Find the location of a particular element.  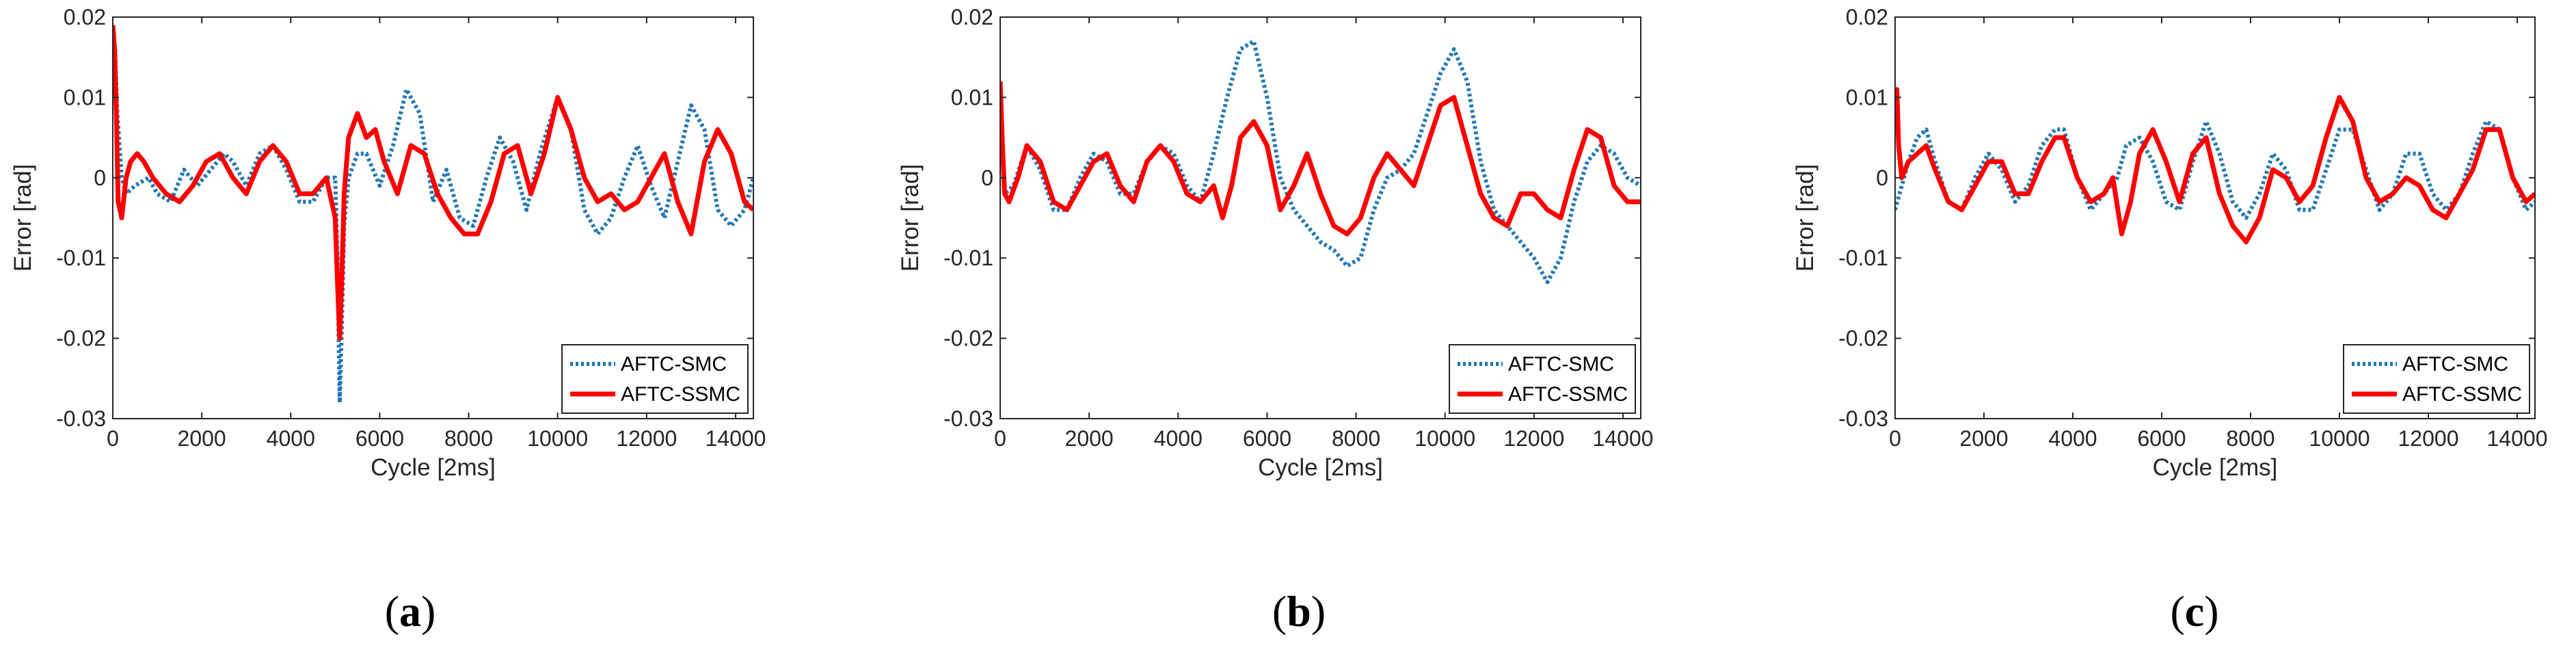

caption-letter: b is located at coordinates (1299, 611).